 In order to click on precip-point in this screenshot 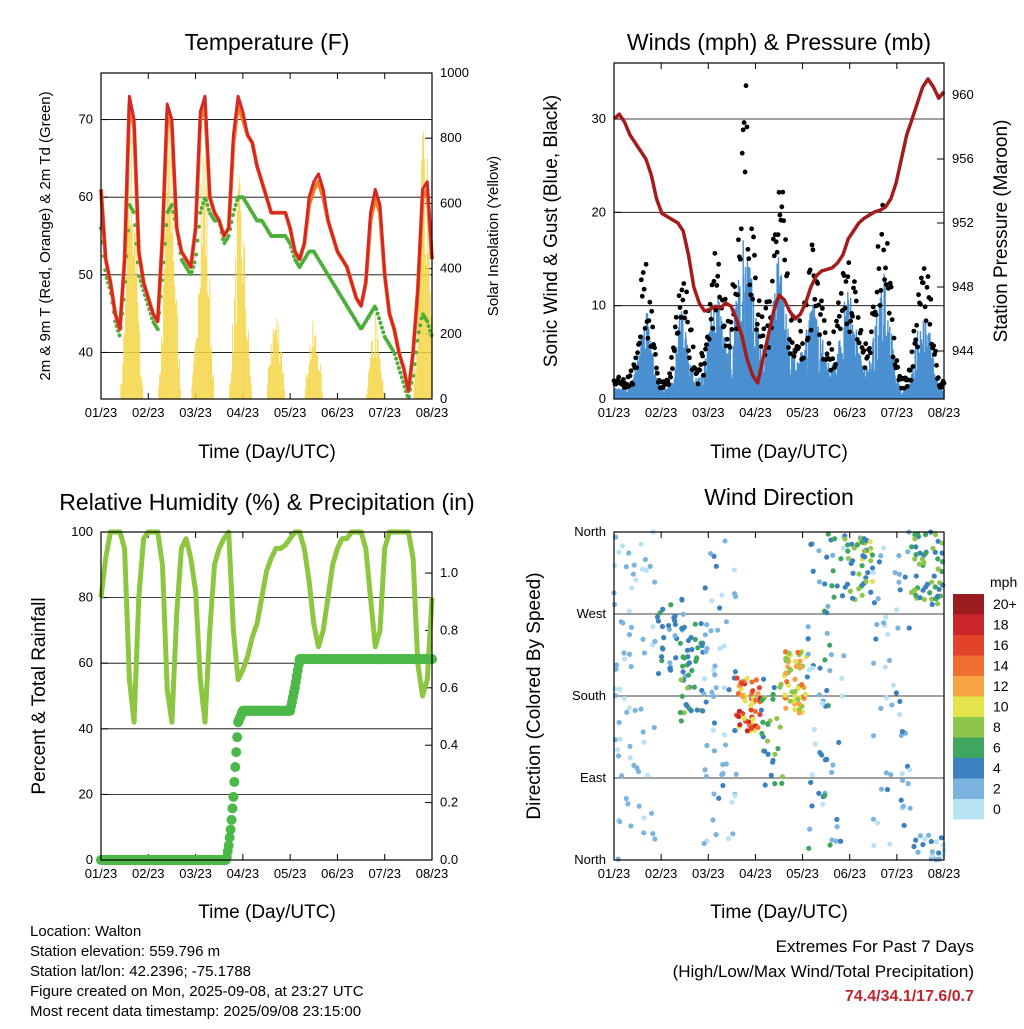, I will do `click(228, 845)`.